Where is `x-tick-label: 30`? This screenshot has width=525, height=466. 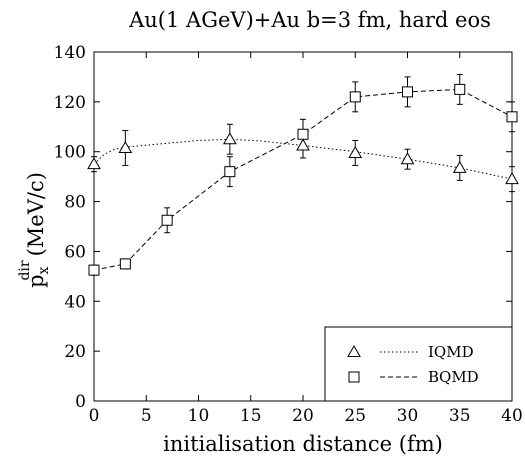
x-tick-label: 30 is located at coordinates (408, 416).